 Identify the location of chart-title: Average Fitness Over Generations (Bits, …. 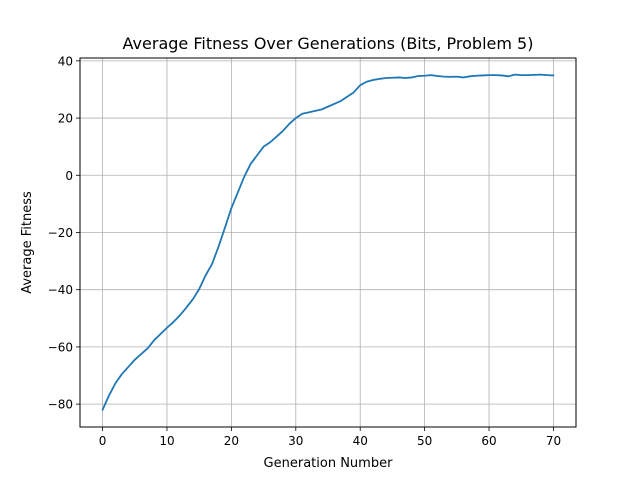
(328, 43).